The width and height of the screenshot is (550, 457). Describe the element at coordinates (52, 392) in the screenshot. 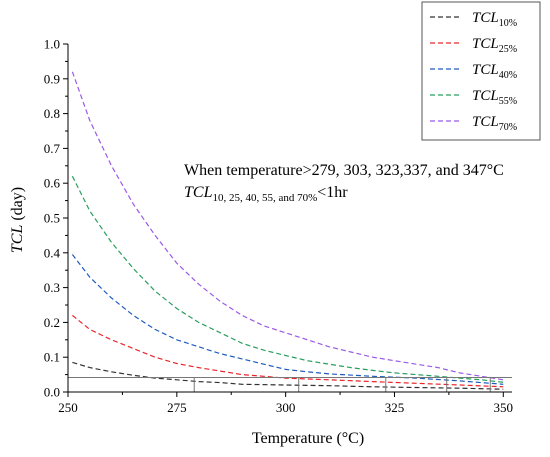

I see `y-tick-label: 0.0` at that location.